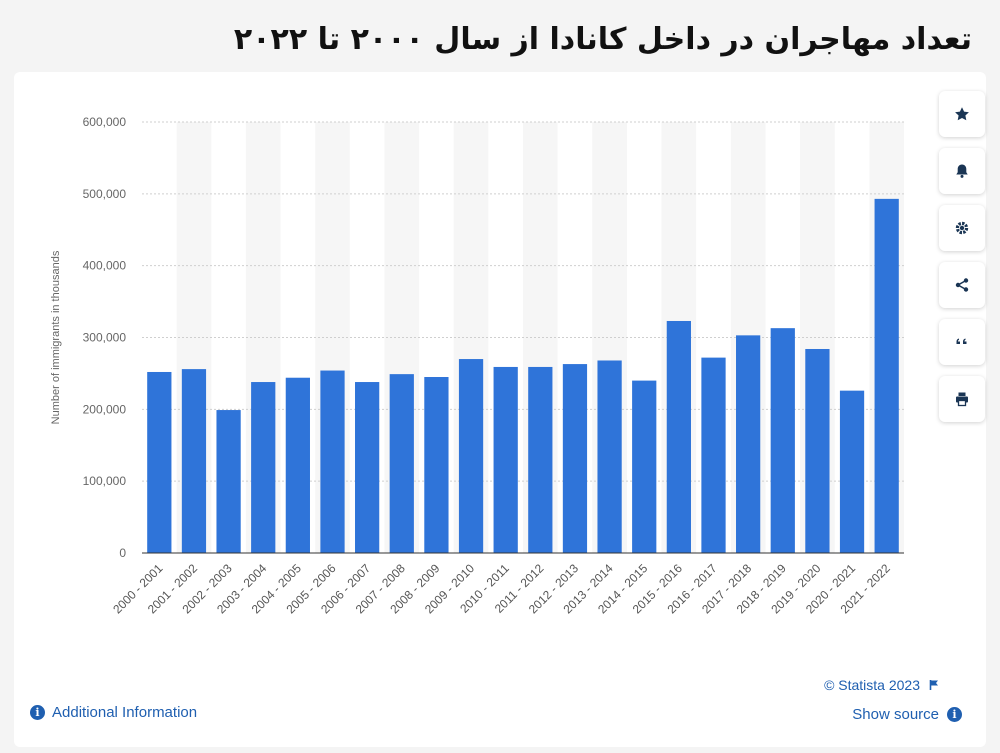 The height and width of the screenshot is (753, 1000). Describe the element at coordinates (125, 712) in the screenshot. I see `additional-information-label: Additional Information` at that location.